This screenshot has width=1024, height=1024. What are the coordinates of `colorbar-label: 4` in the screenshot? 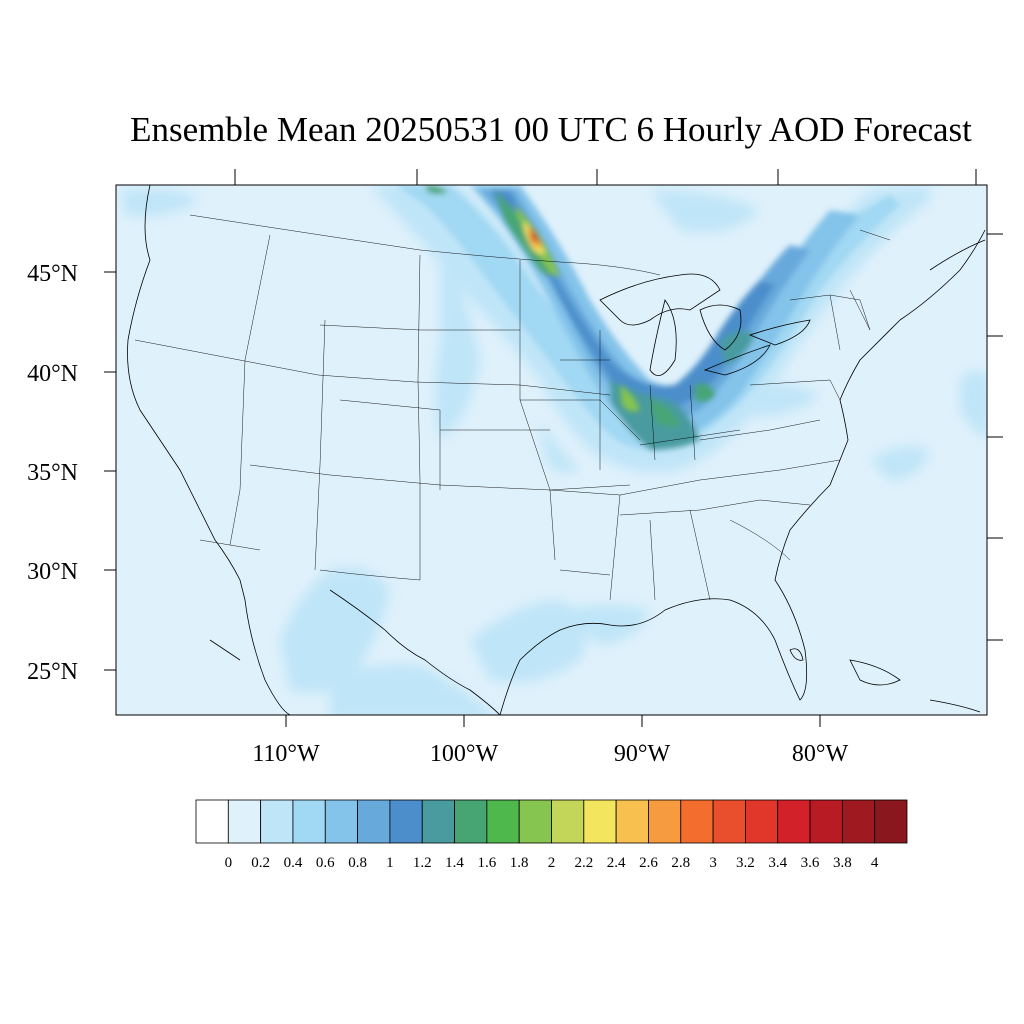 It's located at (875, 863).